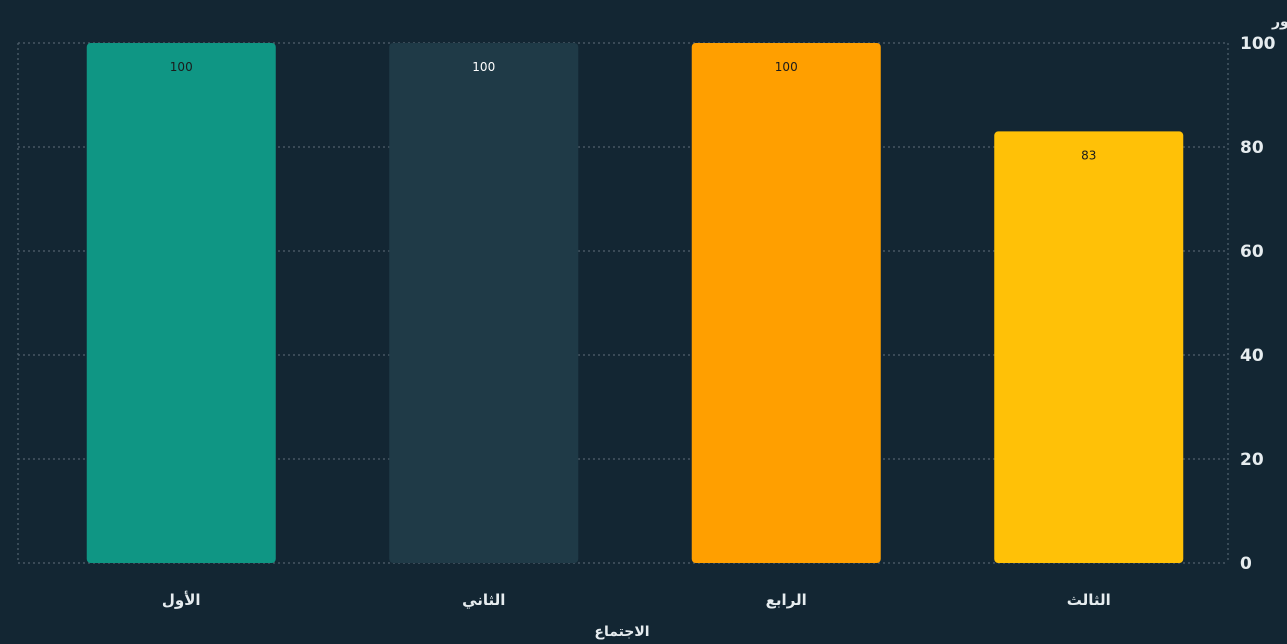  Describe the element at coordinates (621, 632) in the screenshot. I see `x-axis-title: الاجتماع` at that location.